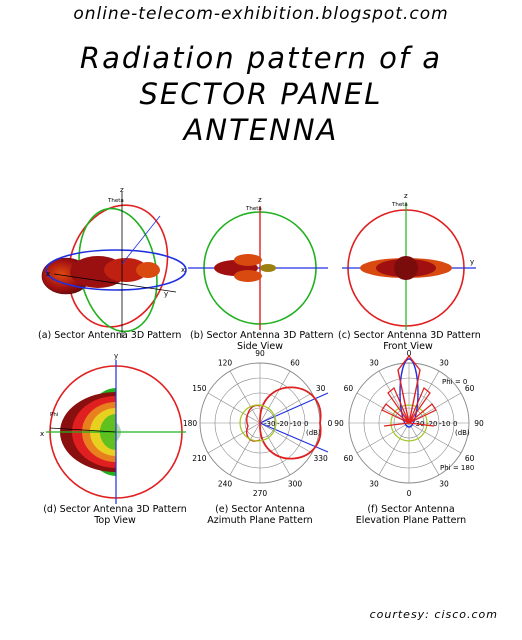  Describe the element at coordinates (261, 14) in the screenshot. I see `site-url: online-telecom-exhibition.blogspot.com` at that location.